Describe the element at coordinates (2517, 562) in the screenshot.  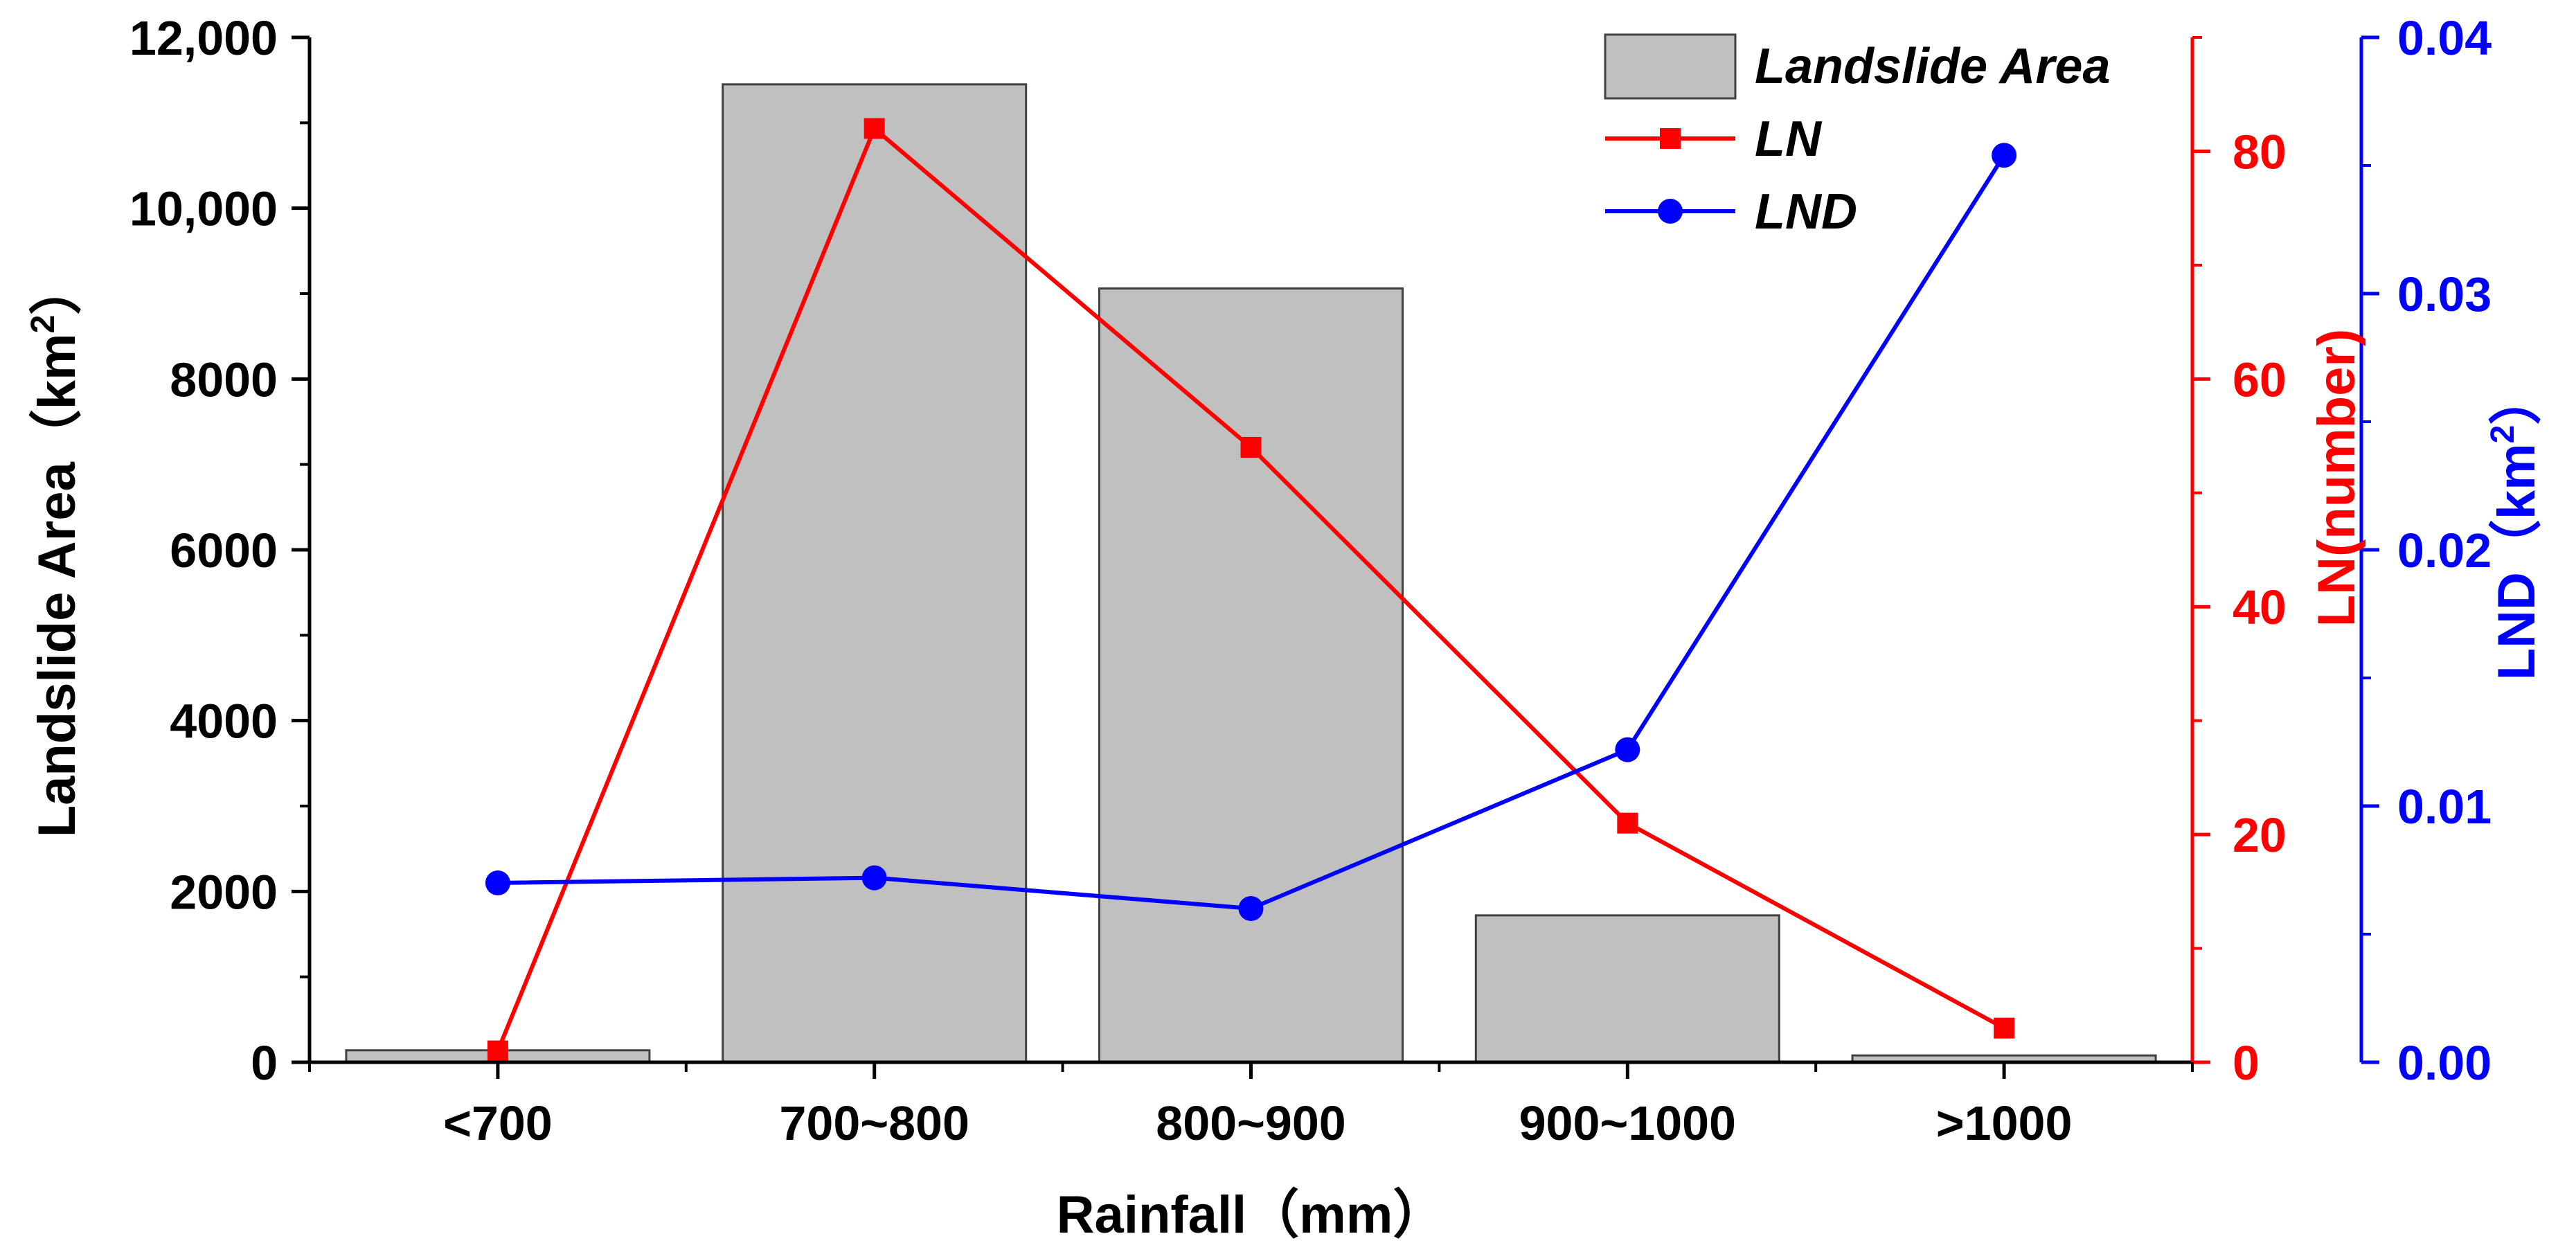
I see `lnd-axis-title-prefix: LND（km` at that location.